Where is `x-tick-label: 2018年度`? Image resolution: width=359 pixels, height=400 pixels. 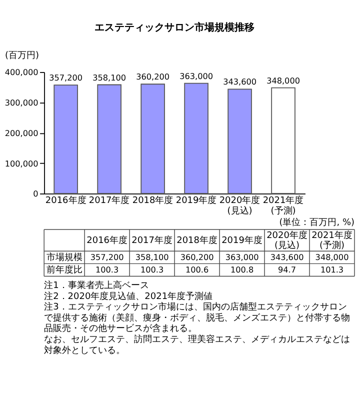
x-tick-label: 2018年度 is located at coordinates (153, 200).